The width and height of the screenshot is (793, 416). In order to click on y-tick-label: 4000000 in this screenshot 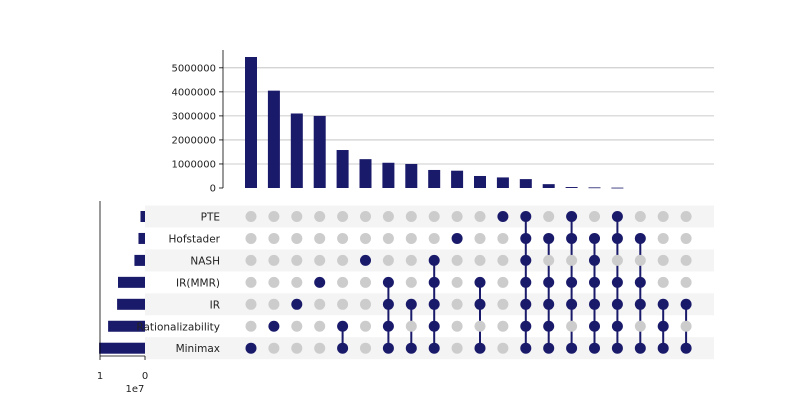, I will do `click(193, 92)`.